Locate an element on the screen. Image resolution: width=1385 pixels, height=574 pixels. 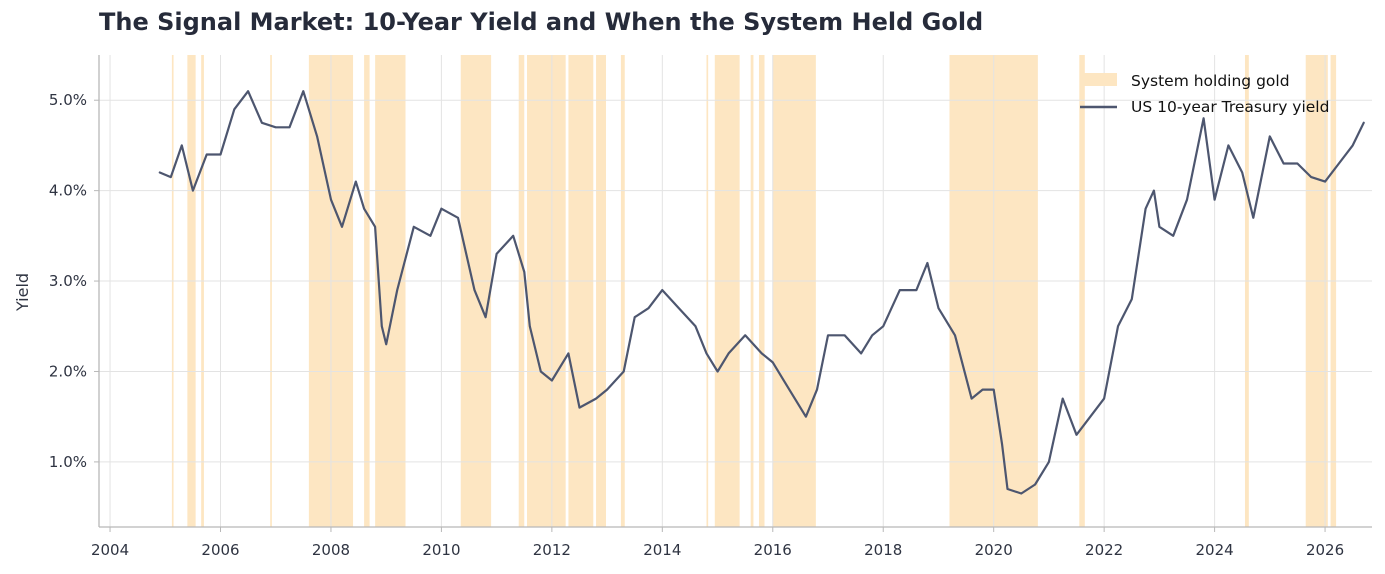
x-tick-label-5: 2014 is located at coordinates (662, 550).